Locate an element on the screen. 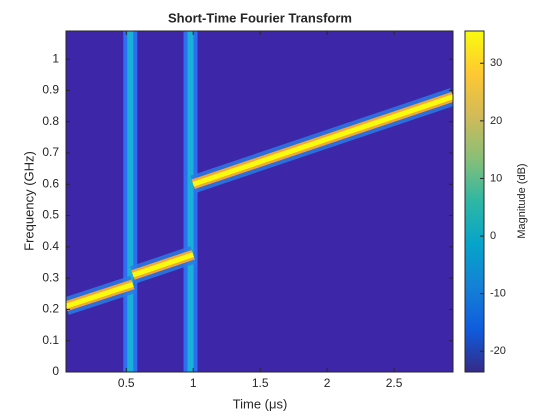 This screenshot has width=560, height=420. y-axis-label: Frequency (GHz) is located at coordinates (28, 201).